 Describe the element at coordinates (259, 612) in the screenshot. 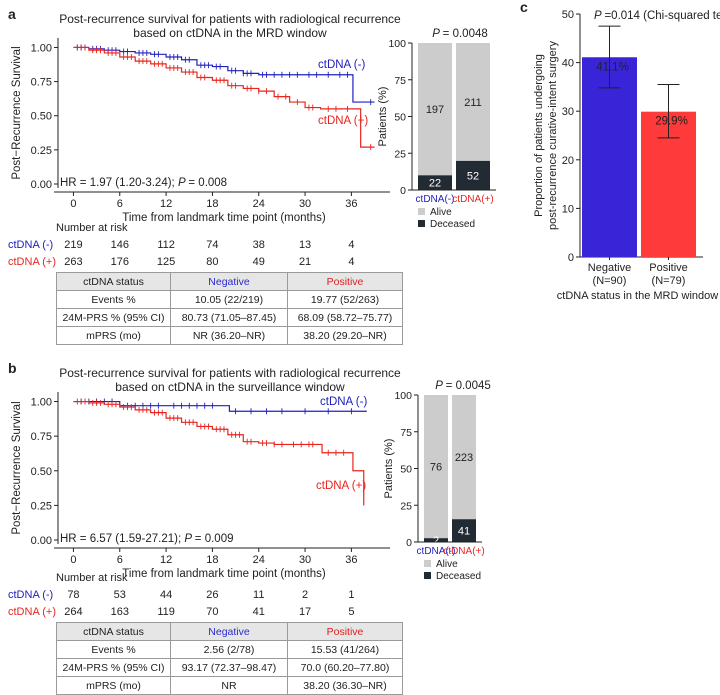

I see `risk-value: 41` at that location.